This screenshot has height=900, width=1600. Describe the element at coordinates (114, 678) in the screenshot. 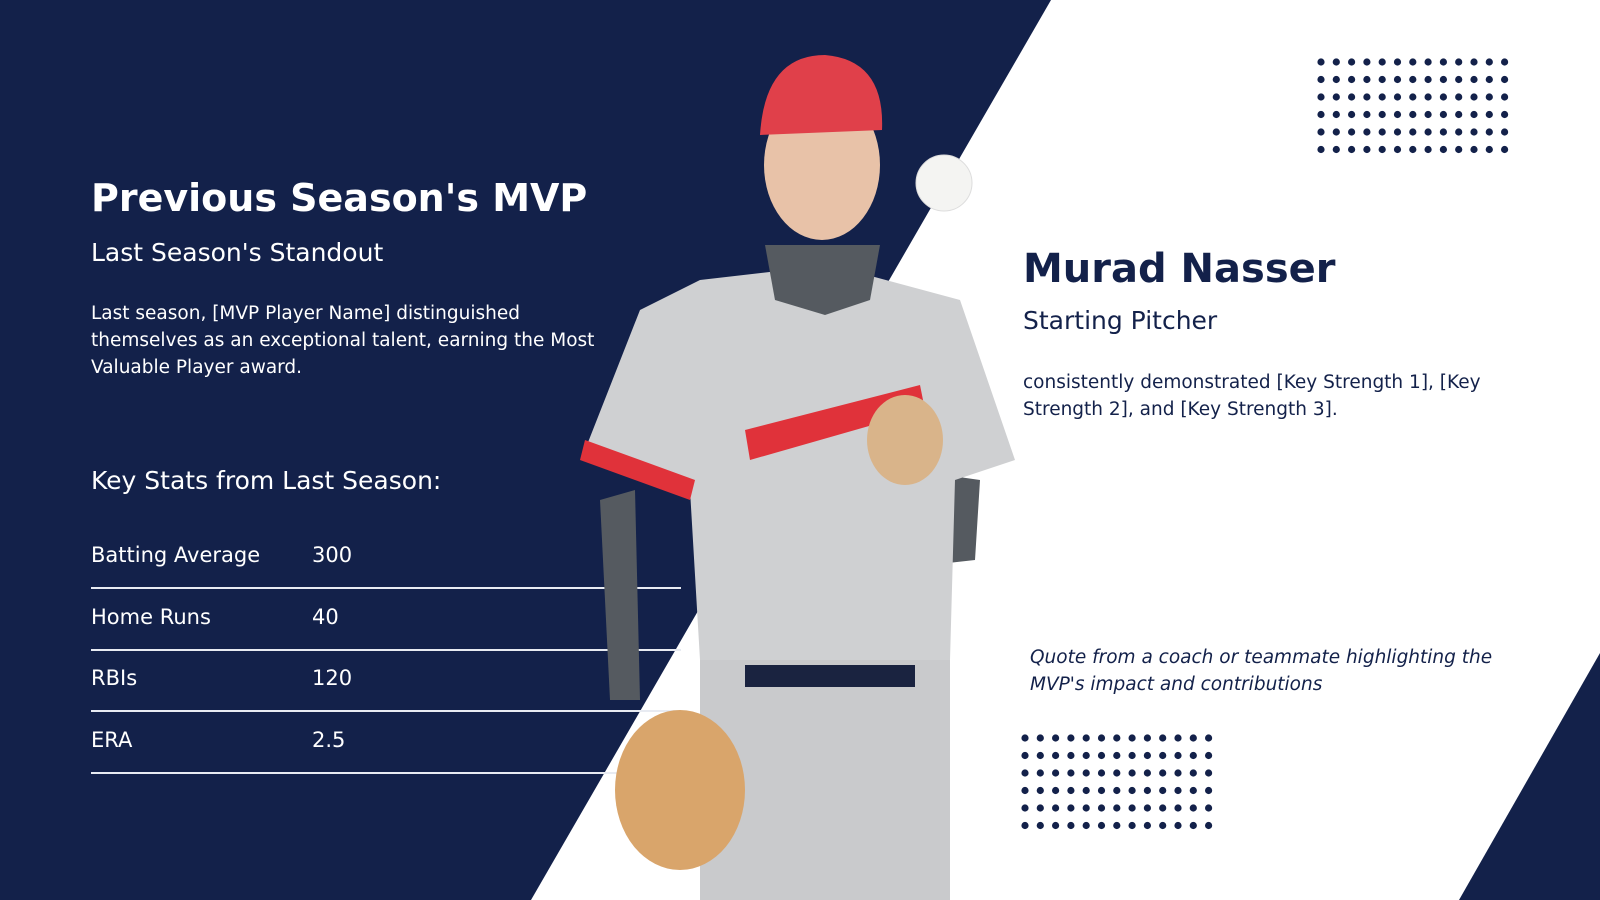

I see `stat-label: RBIs` at that location.